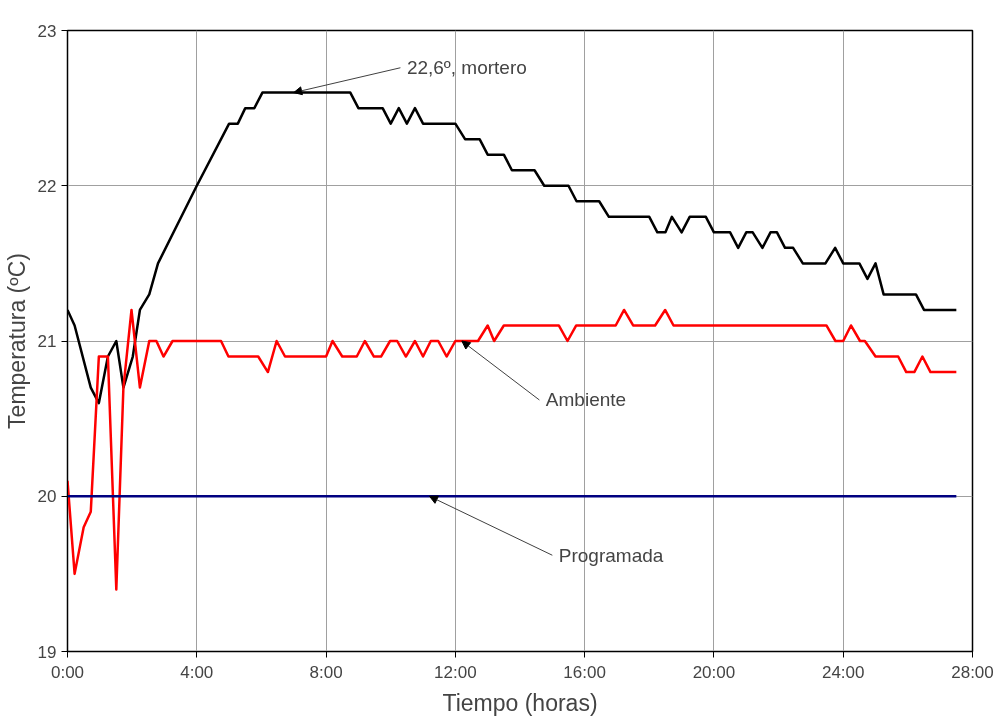 The width and height of the screenshot is (1002, 718). What do you see at coordinates (714, 672) in the screenshot?
I see `x-tick-label: 20:00` at bounding box center [714, 672].